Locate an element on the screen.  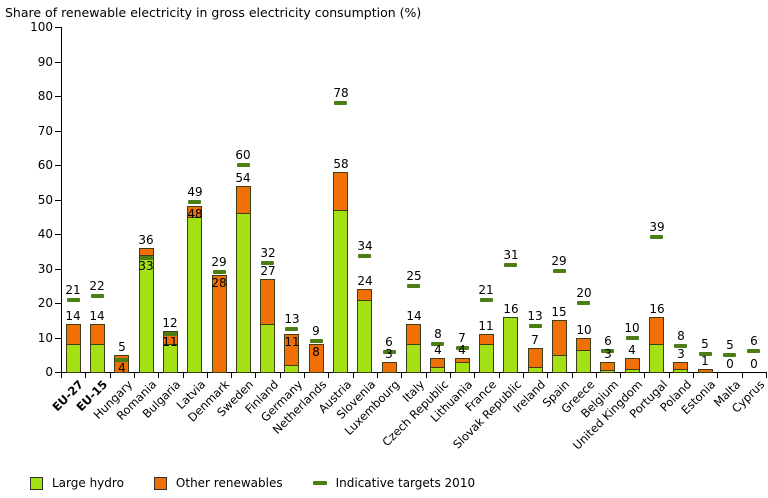
total-label: 36 is located at coordinates (146, 239).